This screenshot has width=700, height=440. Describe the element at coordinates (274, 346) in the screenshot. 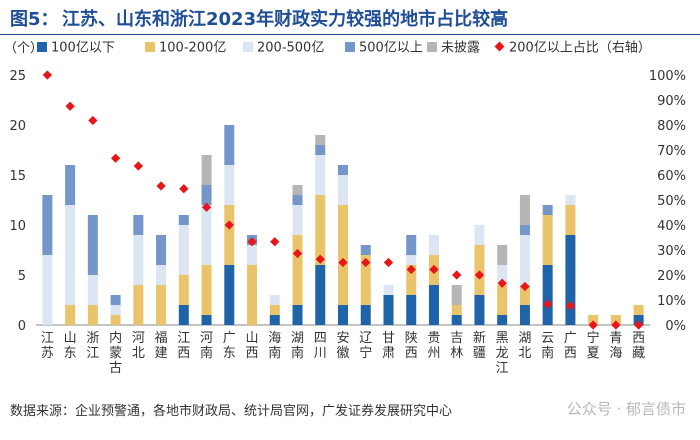

I see `x-tick-label: 海南` at that location.